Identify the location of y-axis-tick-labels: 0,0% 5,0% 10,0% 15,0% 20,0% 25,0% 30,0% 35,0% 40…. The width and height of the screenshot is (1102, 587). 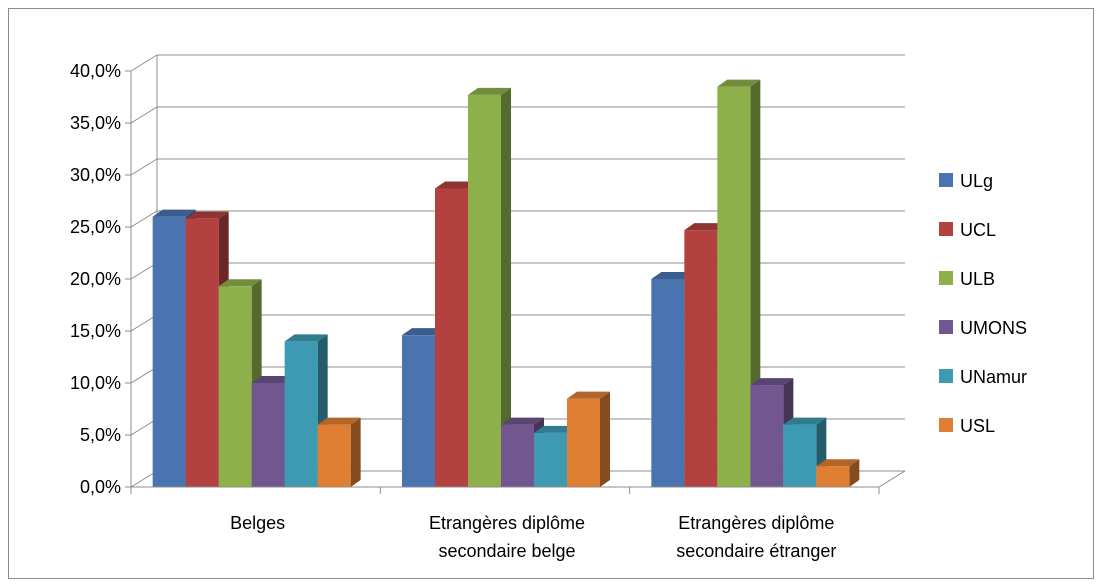
(100, 279).